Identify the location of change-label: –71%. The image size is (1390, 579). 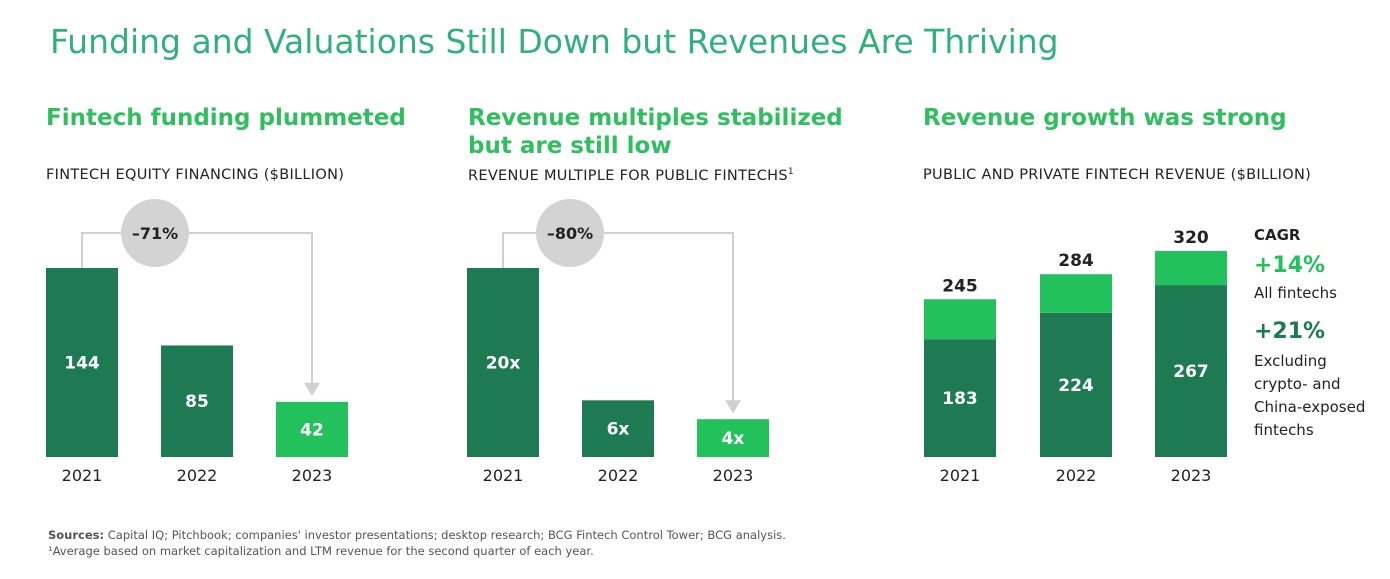
(155, 233).